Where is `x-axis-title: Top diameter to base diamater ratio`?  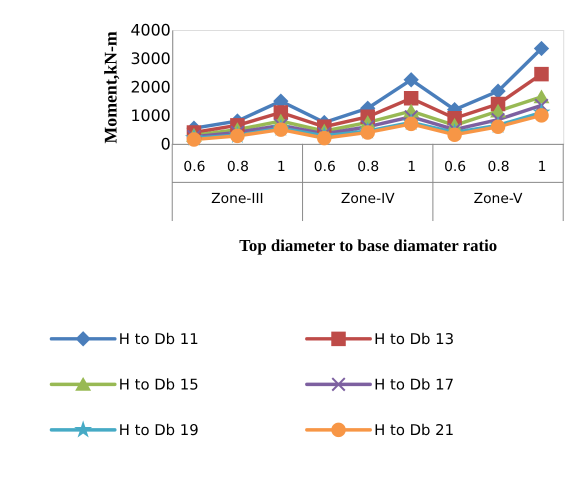
x-axis-title: Top diameter to base diamater ratio is located at coordinates (368, 246).